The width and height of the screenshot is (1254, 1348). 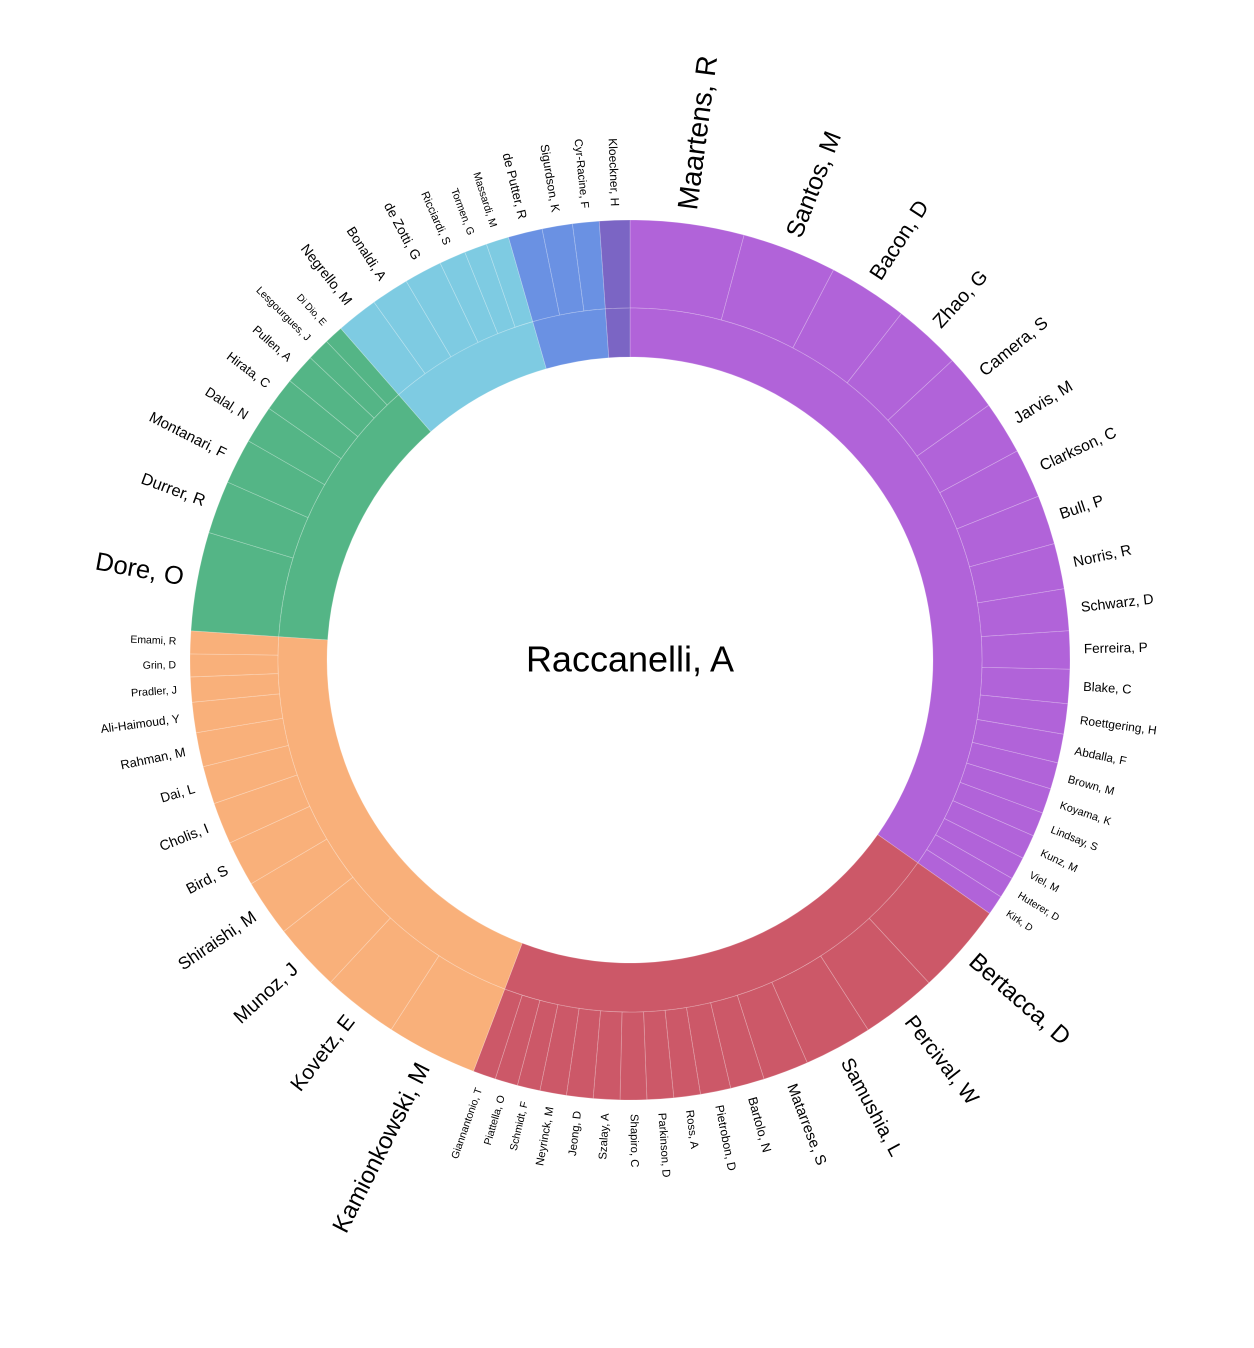 What do you see at coordinates (140, 724) in the screenshot?
I see `author-label: Ali-Haimoud, Y` at bounding box center [140, 724].